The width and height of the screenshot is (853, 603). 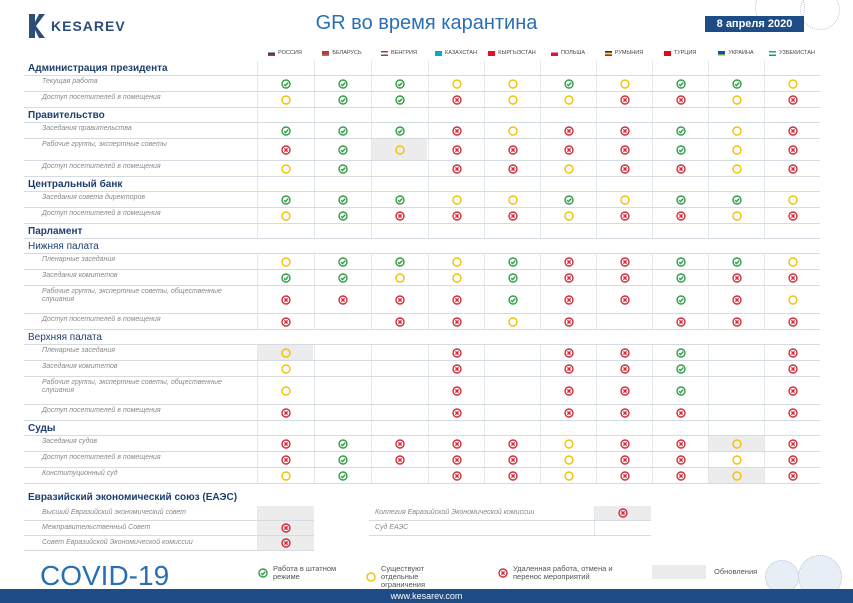 I want to click on row-label: Заседания комитетов, so click(x=80, y=275).